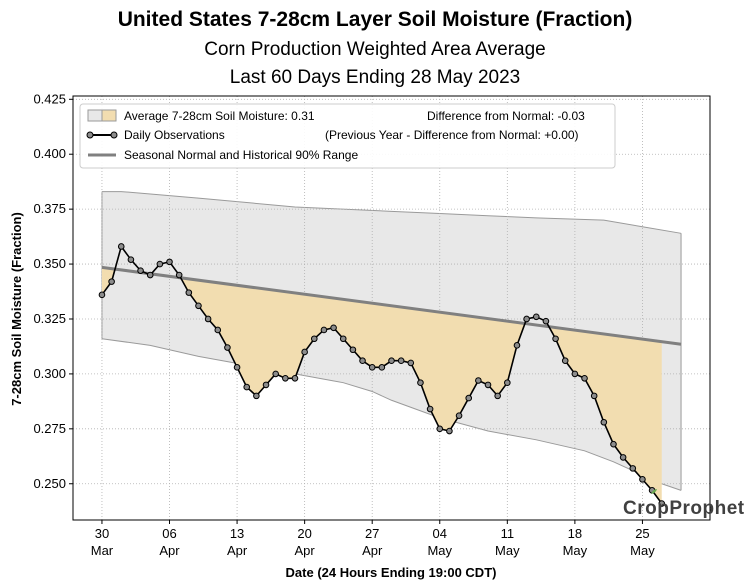 This screenshot has width=750, height=581. What do you see at coordinates (237, 533) in the screenshot?
I see `x-tick-label: 13` at bounding box center [237, 533].